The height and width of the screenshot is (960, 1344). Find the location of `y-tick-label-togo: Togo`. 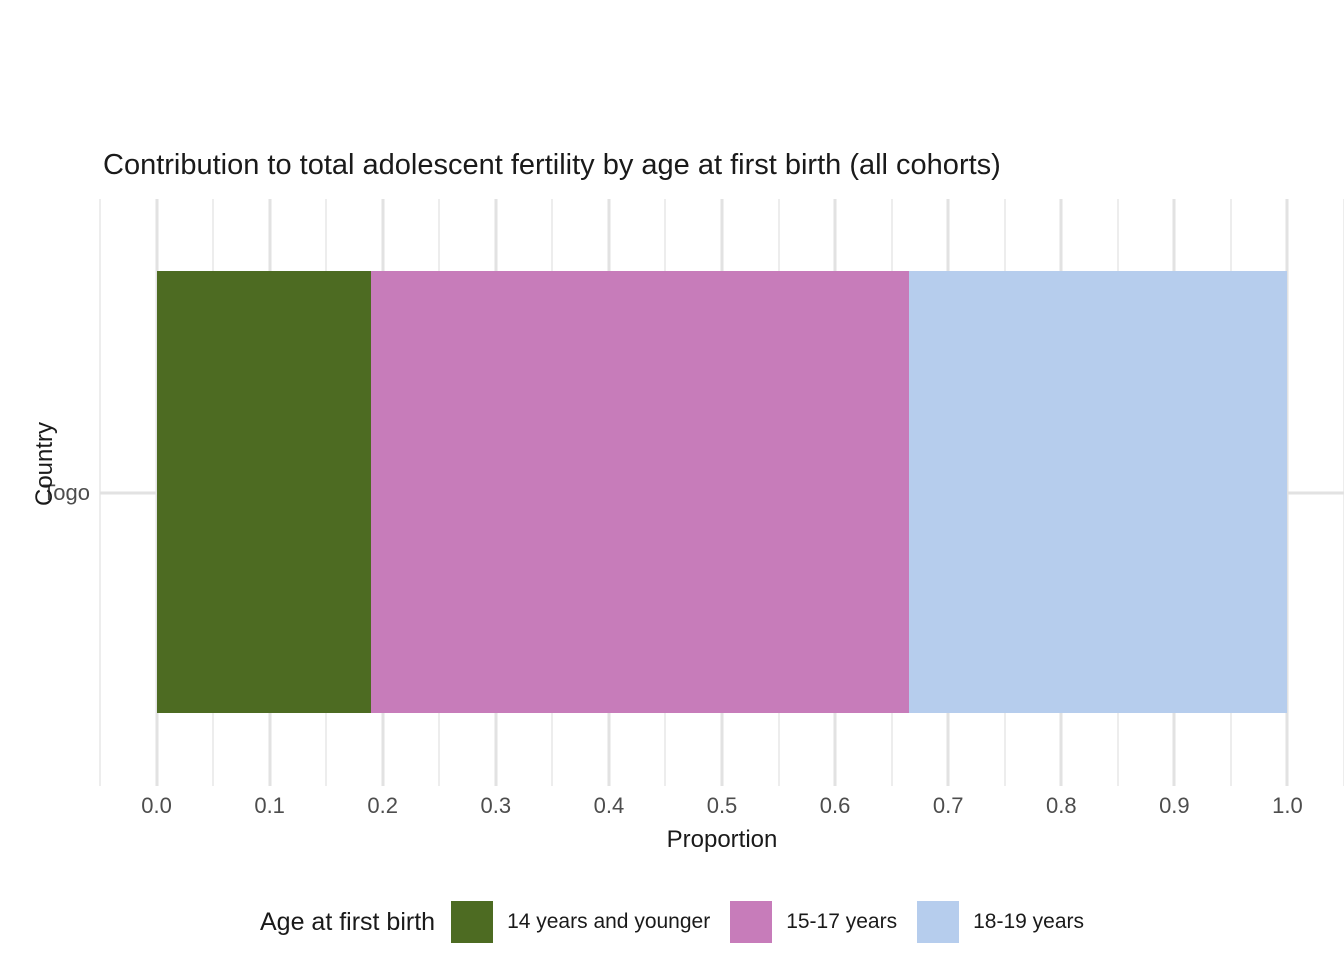

y-tick-label-togo: Togo is located at coordinates (66, 492).